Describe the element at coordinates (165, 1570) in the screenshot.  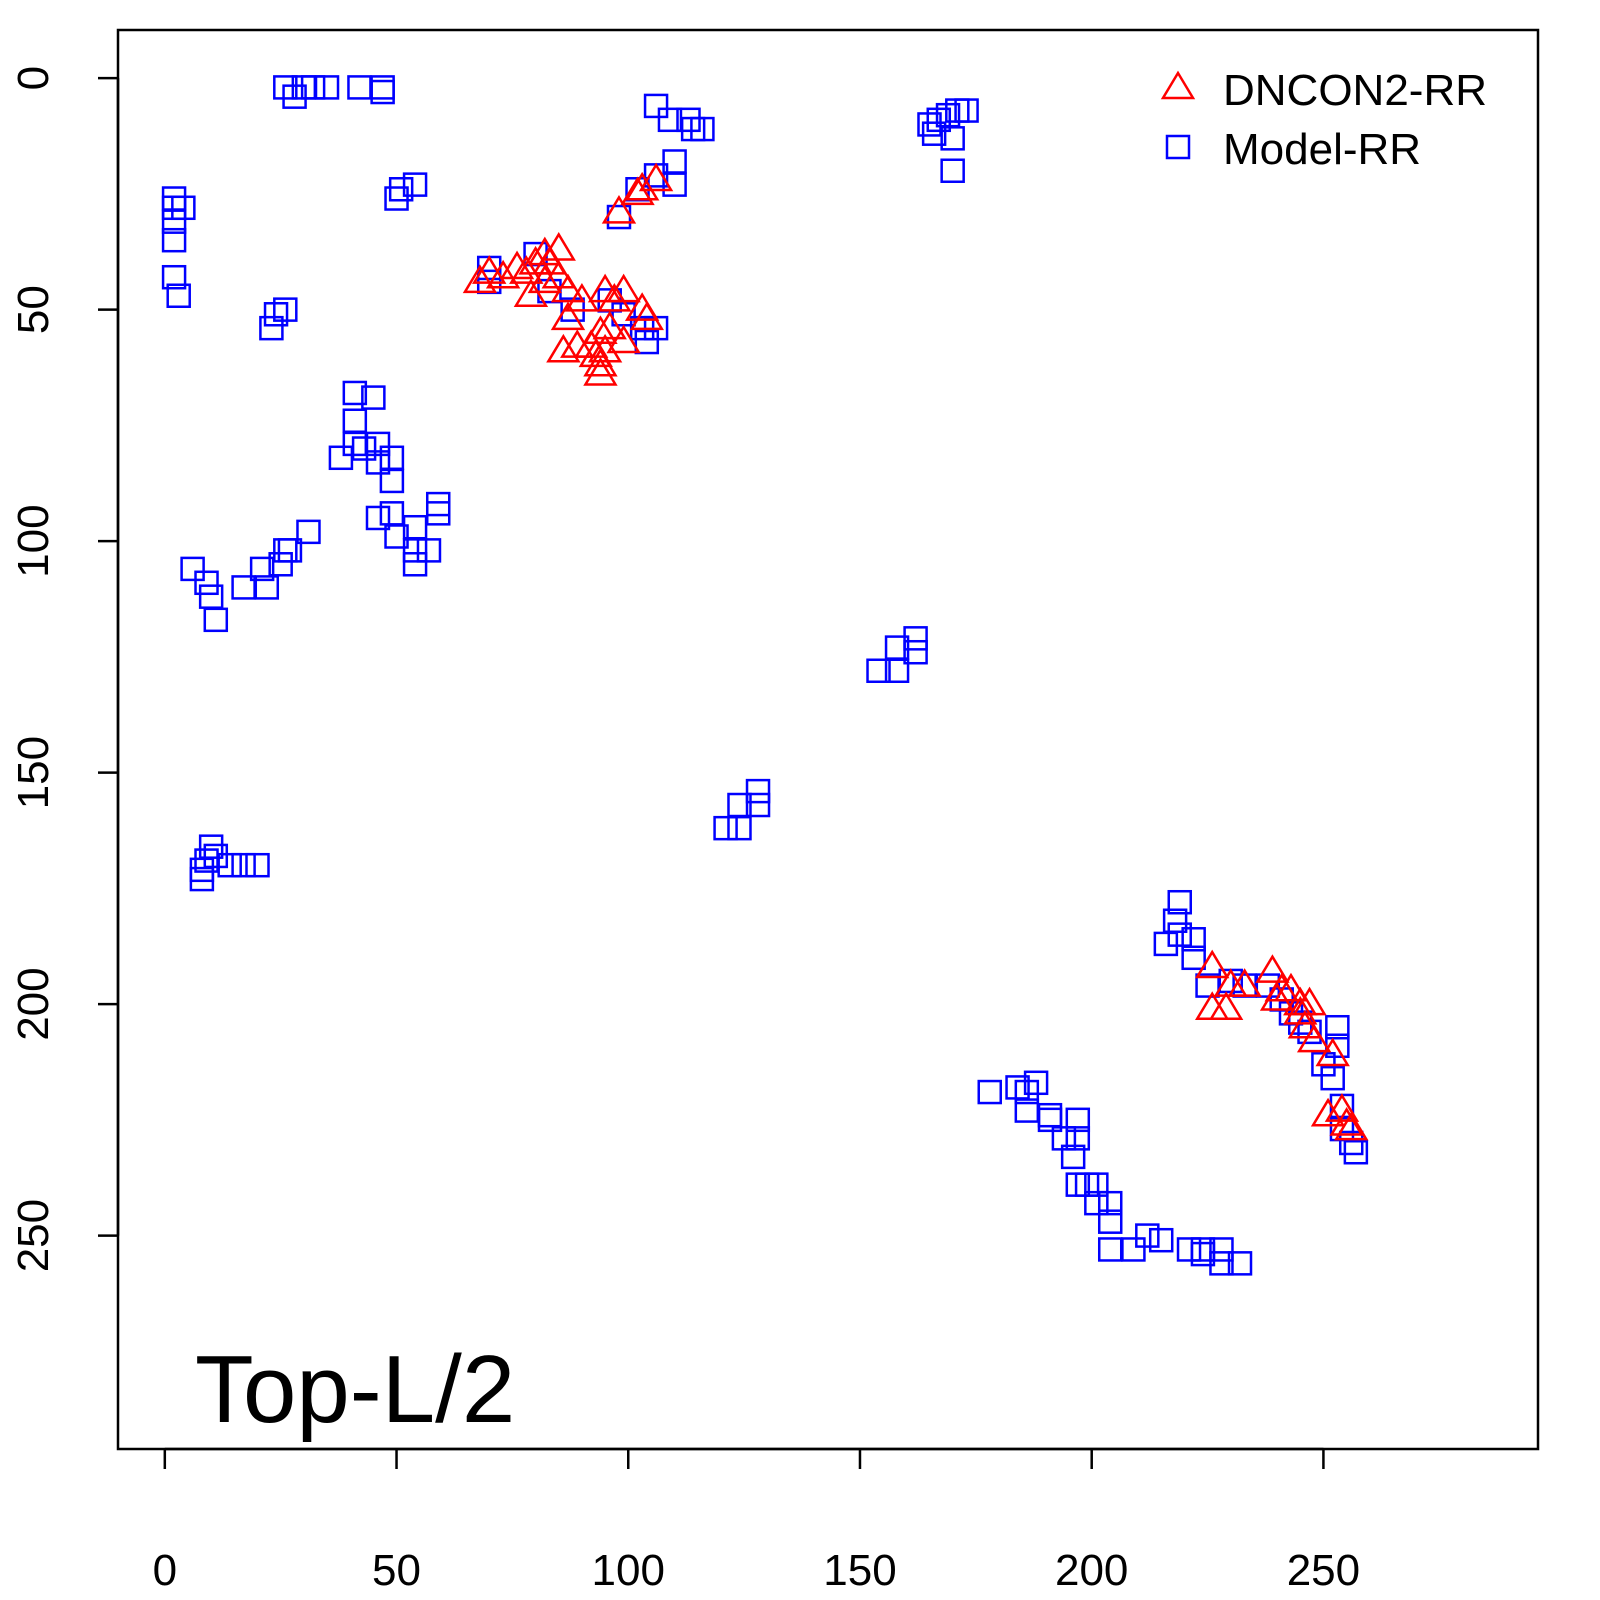
I see `x-tick-label: 0` at that location.